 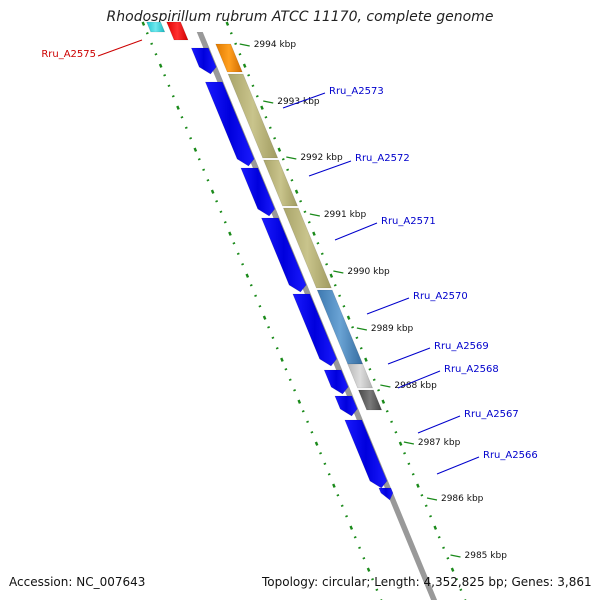 I want to click on top-features, so click(x=167, y=31).